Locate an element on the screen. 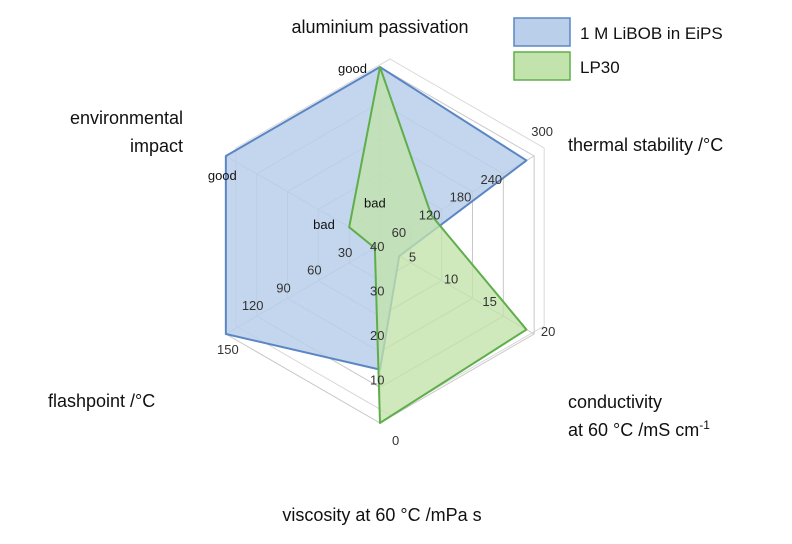 The width and height of the screenshot is (792, 544). axis-title: at 60 °C /mS cm-1 is located at coordinates (639, 429).